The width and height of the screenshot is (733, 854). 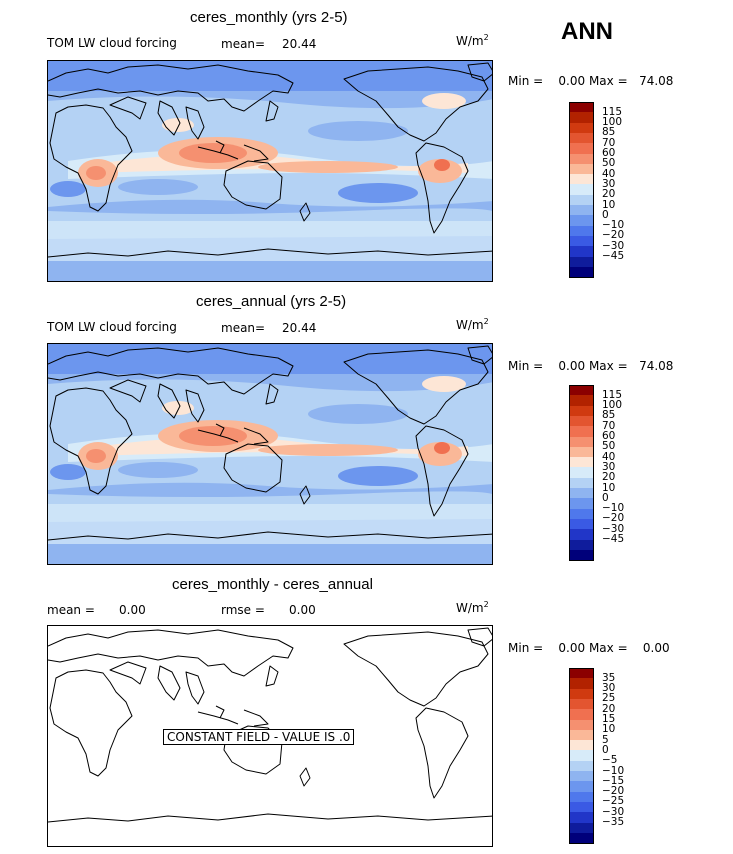 I want to click on panel1-variable: TOM LW cloud forcing, so click(x=112, y=43).